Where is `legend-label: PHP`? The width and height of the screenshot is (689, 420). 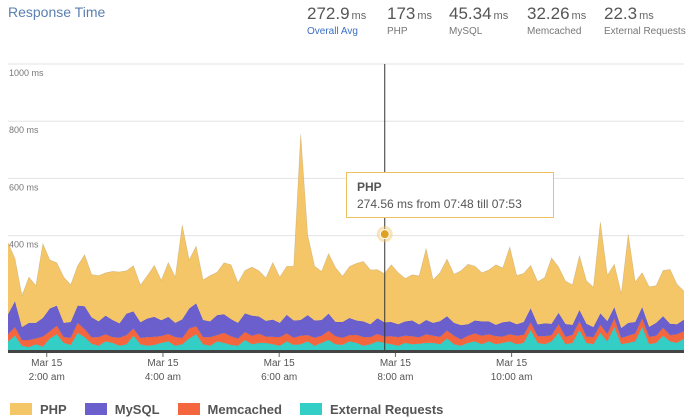
legend-label: PHP is located at coordinates (53, 409).